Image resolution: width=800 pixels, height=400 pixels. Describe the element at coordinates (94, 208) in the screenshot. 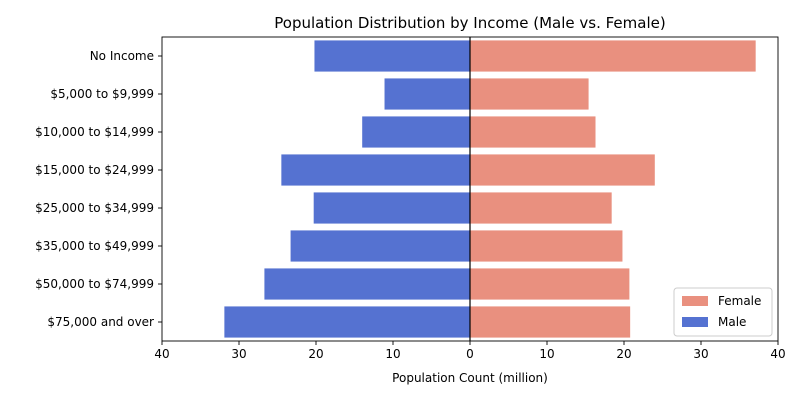

I see `y-tick-label: $25,000 to $34,999` at that location.